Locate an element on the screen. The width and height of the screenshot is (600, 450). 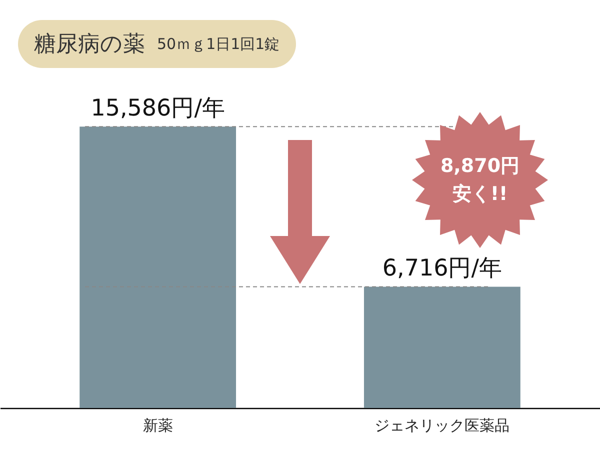
data-label: 6,716円/年 is located at coordinates (442, 269).